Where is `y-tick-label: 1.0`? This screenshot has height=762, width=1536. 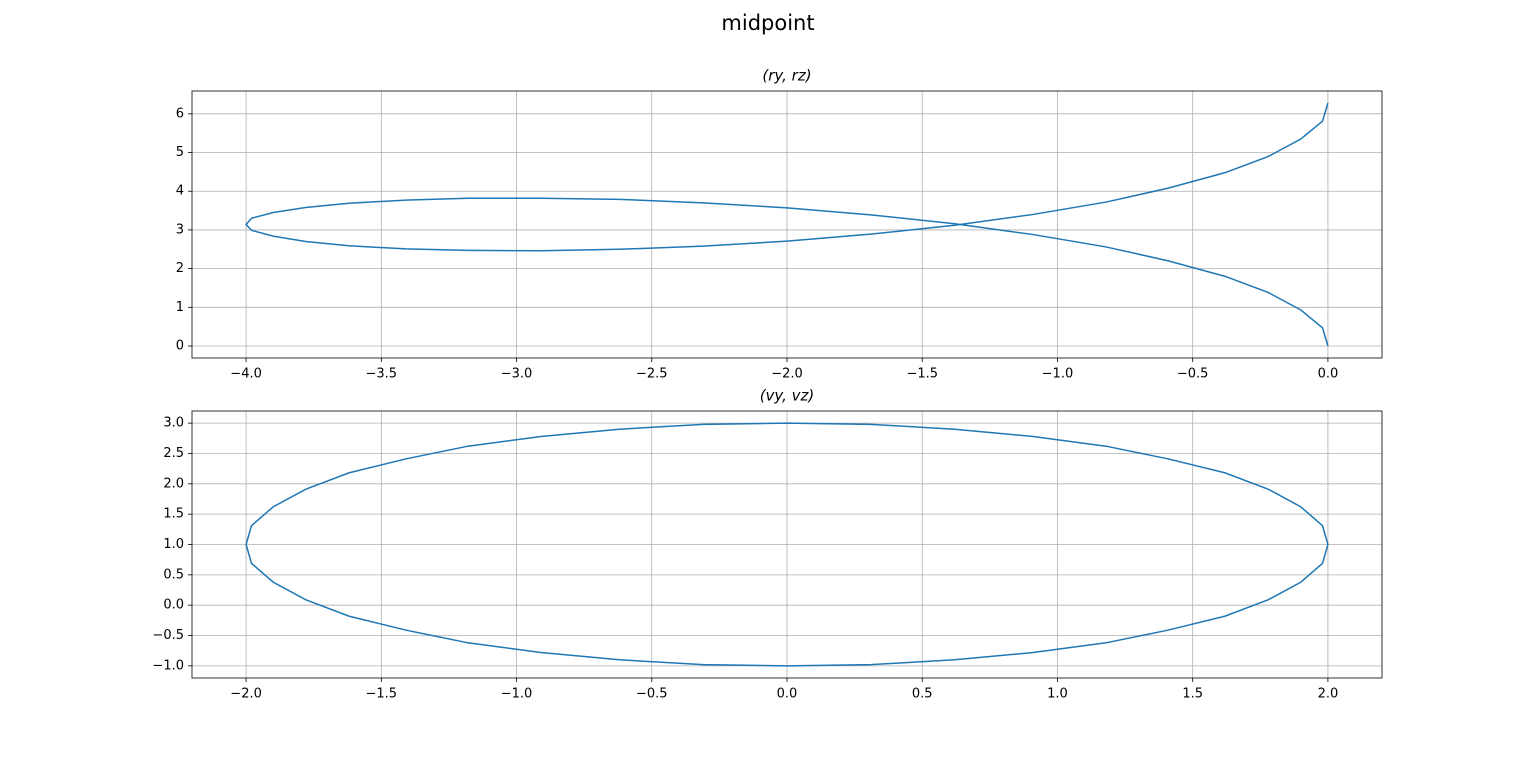
y-tick-label: 1.0 is located at coordinates (173, 544).